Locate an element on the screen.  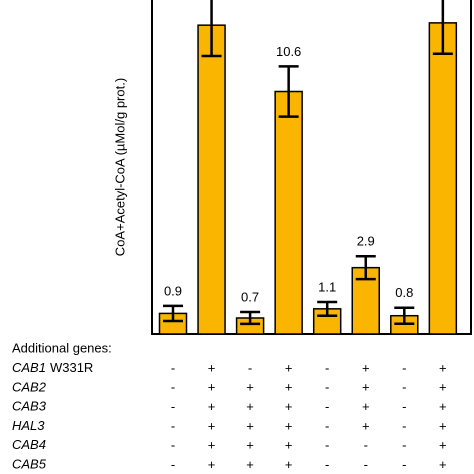
gene-name: CAB4 is located at coordinates (29, 445).